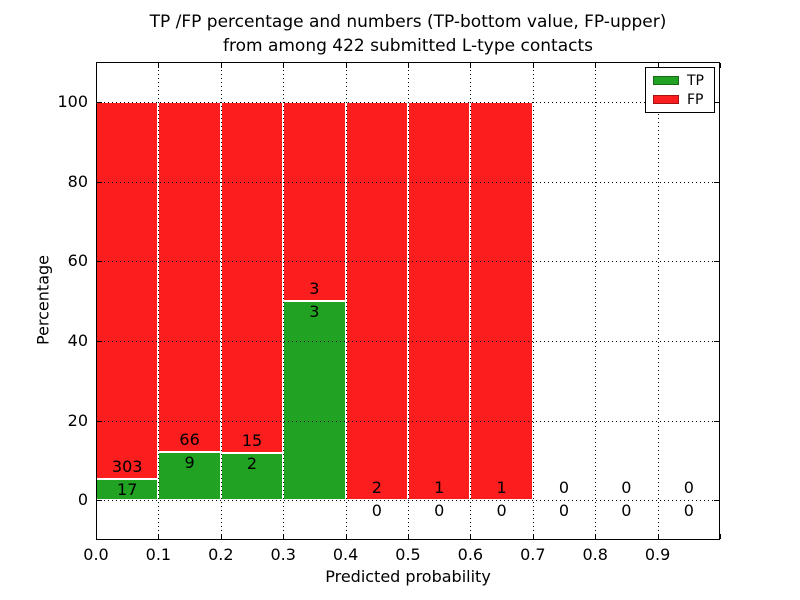 Image resolution: width=800 pixels, height=600 pixels. What do you see at coordinates (252, 441) in the screenshot?
I see `fp-count-label: 15` at bounding box center [252, 441].